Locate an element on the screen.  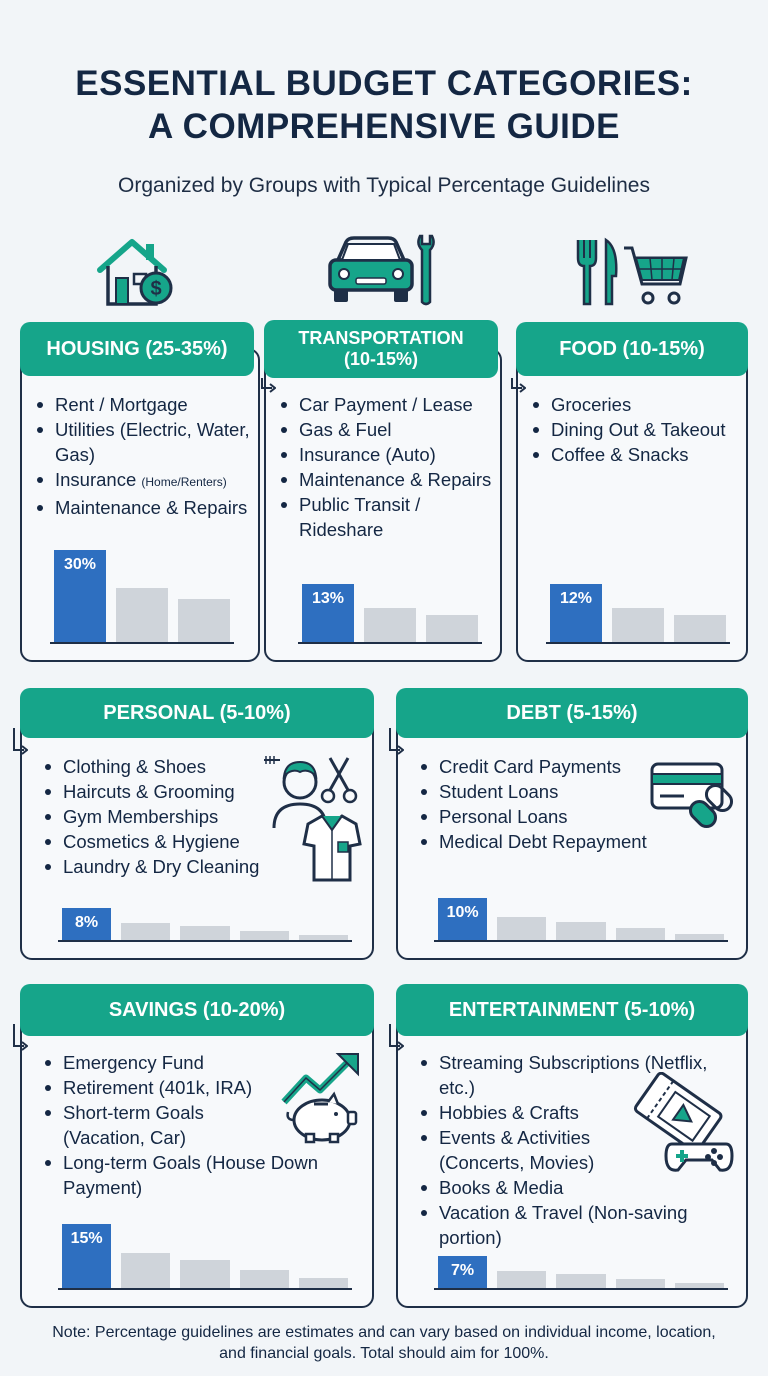
list-item: Groceries is located at coordinates (639, 404).